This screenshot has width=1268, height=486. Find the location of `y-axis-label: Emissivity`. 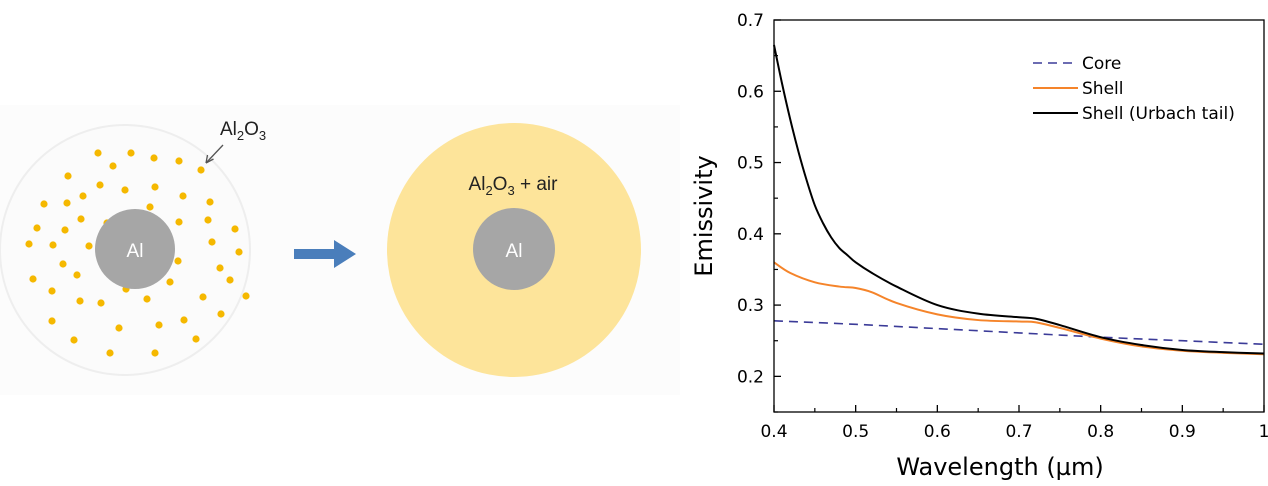

y-axis-label: Emissivity is located at coordinates (704, 215).